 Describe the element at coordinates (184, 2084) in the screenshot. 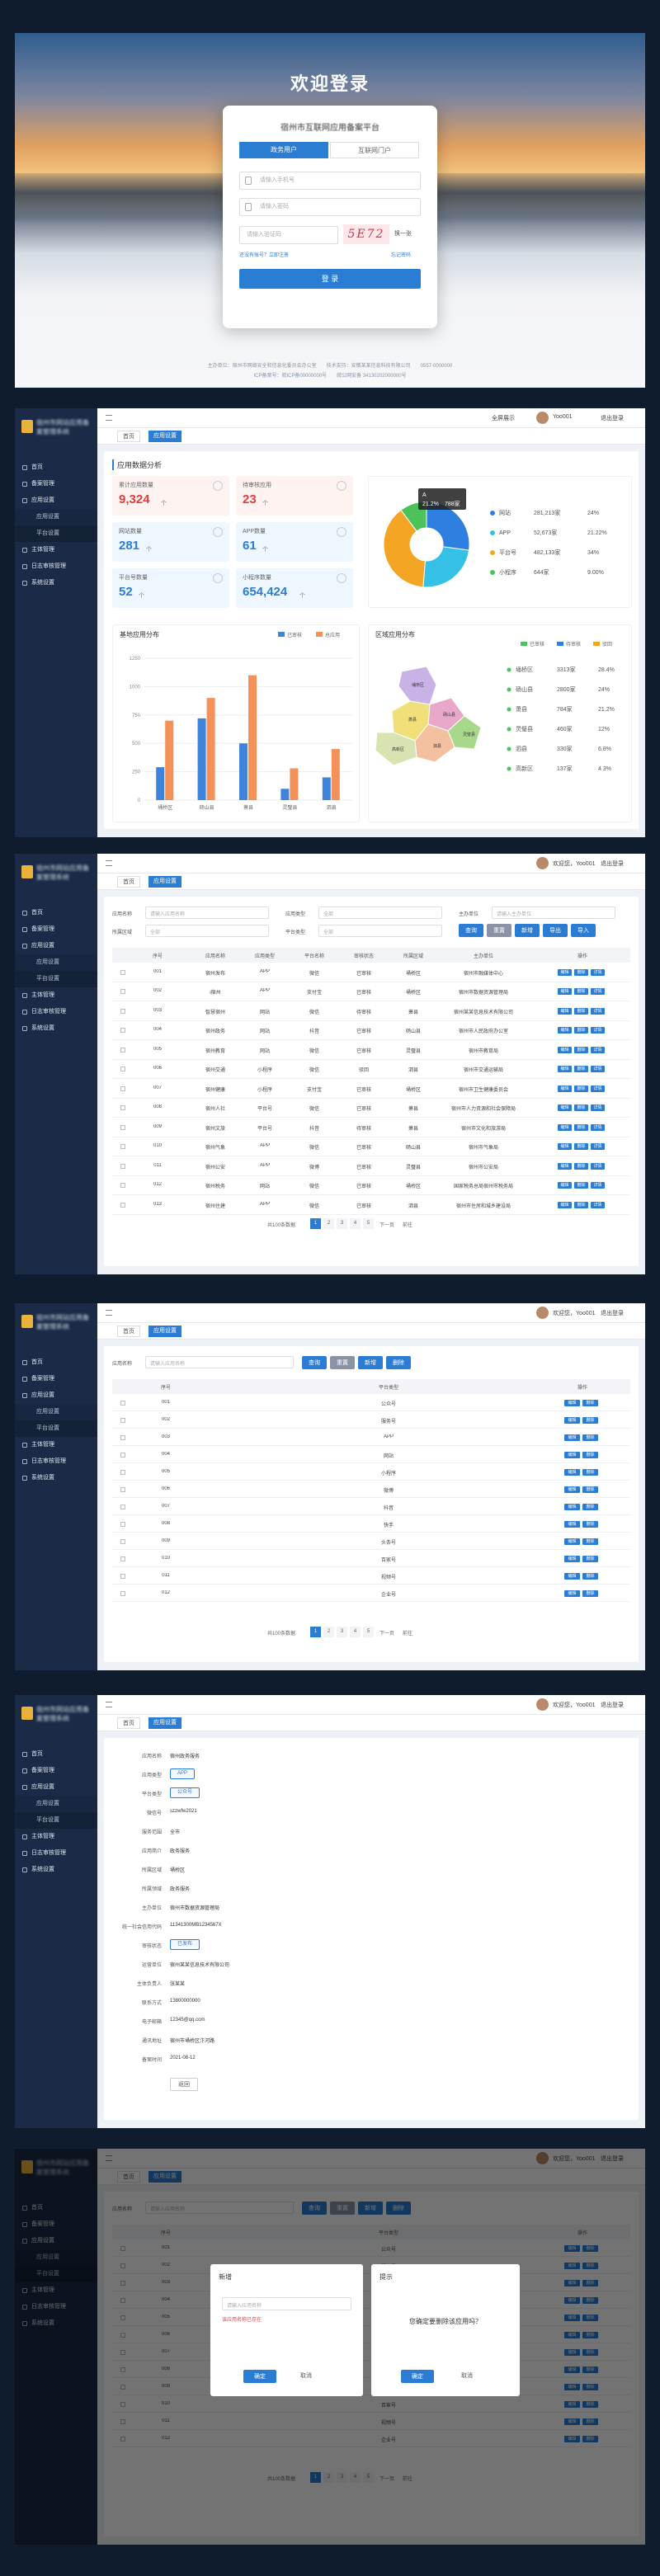

I see `back-button: 返回` at that location.